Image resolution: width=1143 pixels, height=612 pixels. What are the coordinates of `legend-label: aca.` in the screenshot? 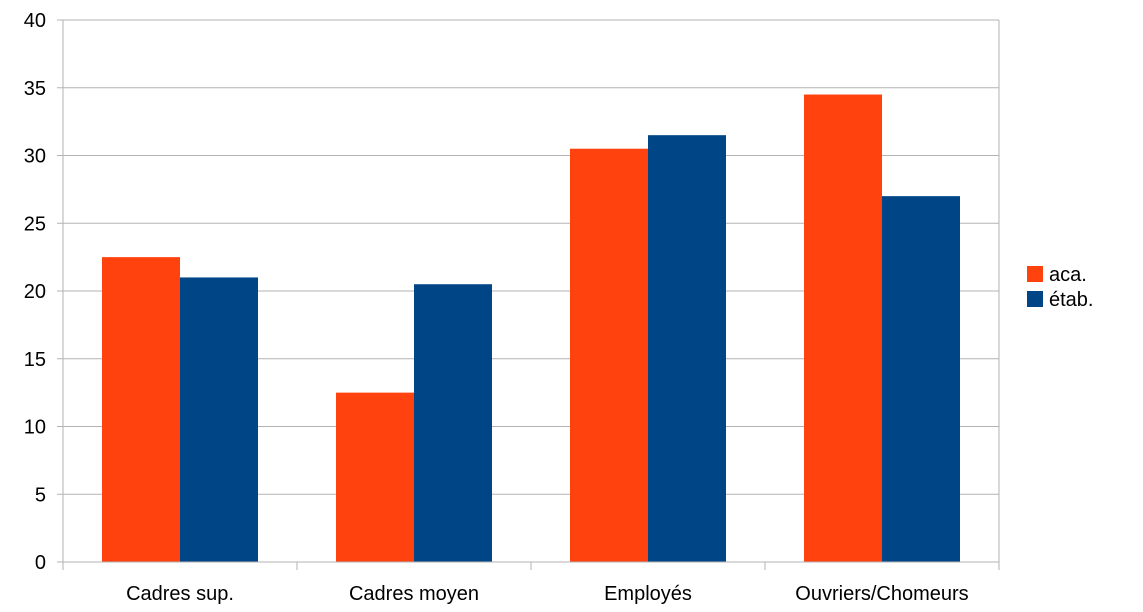 It's located at (1068, 275).